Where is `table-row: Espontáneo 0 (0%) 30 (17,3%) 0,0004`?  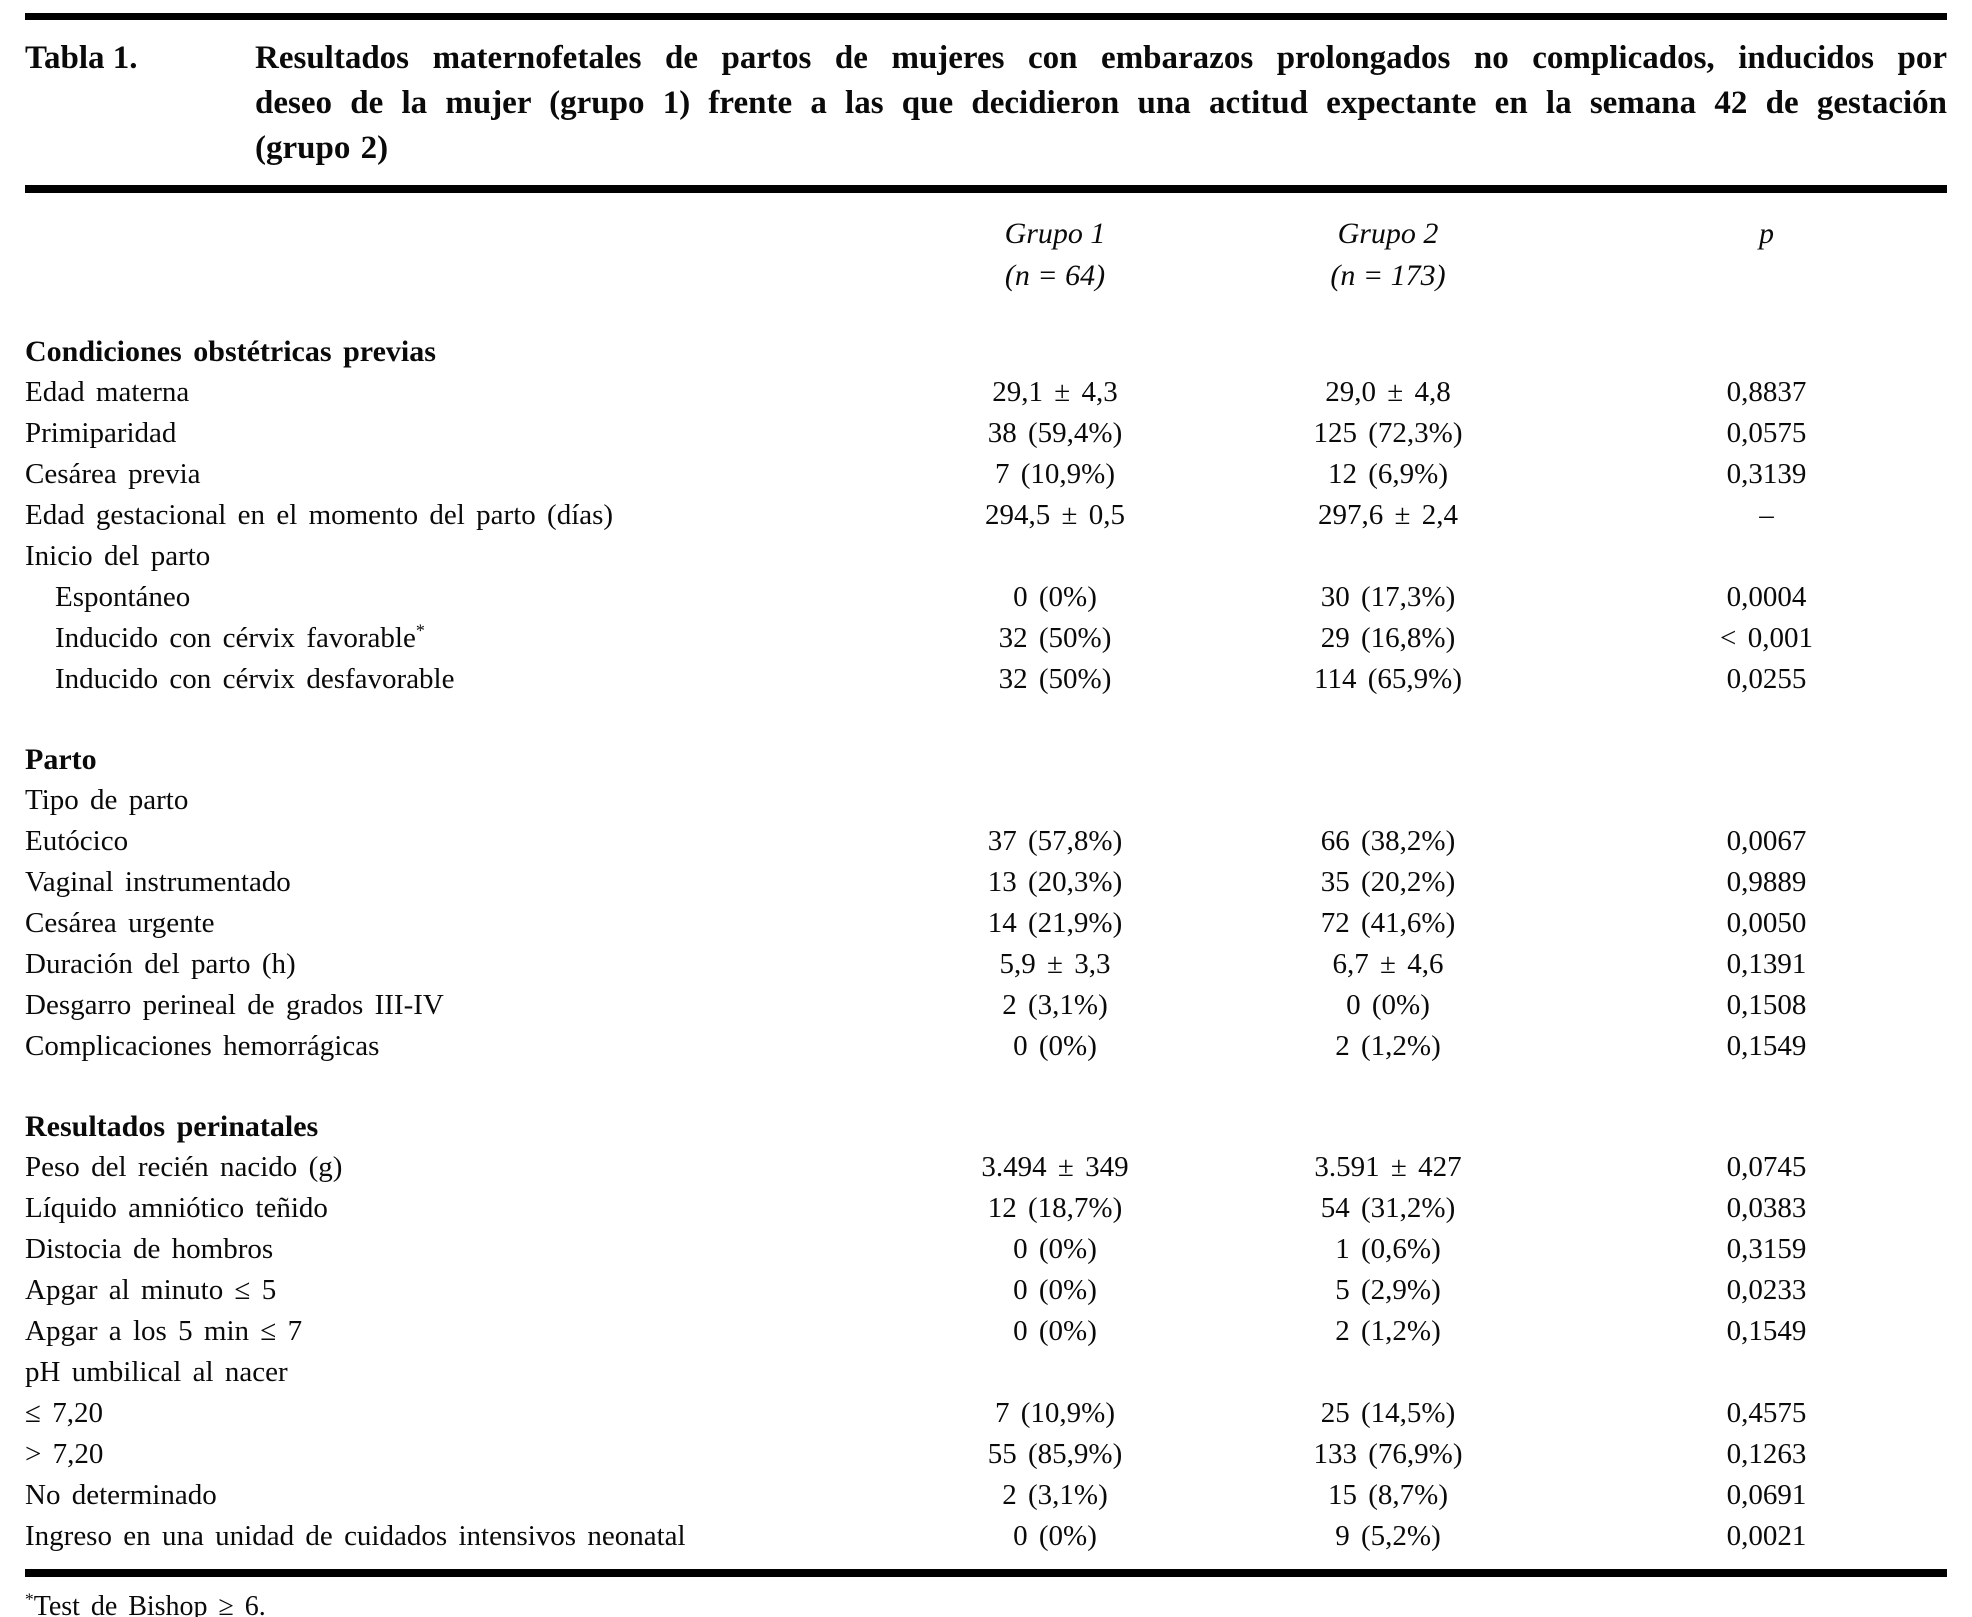 table-row: Espontáneo 0 (0%) 30 (17,3%) 0,0004 is located at coordinates (986, 597).